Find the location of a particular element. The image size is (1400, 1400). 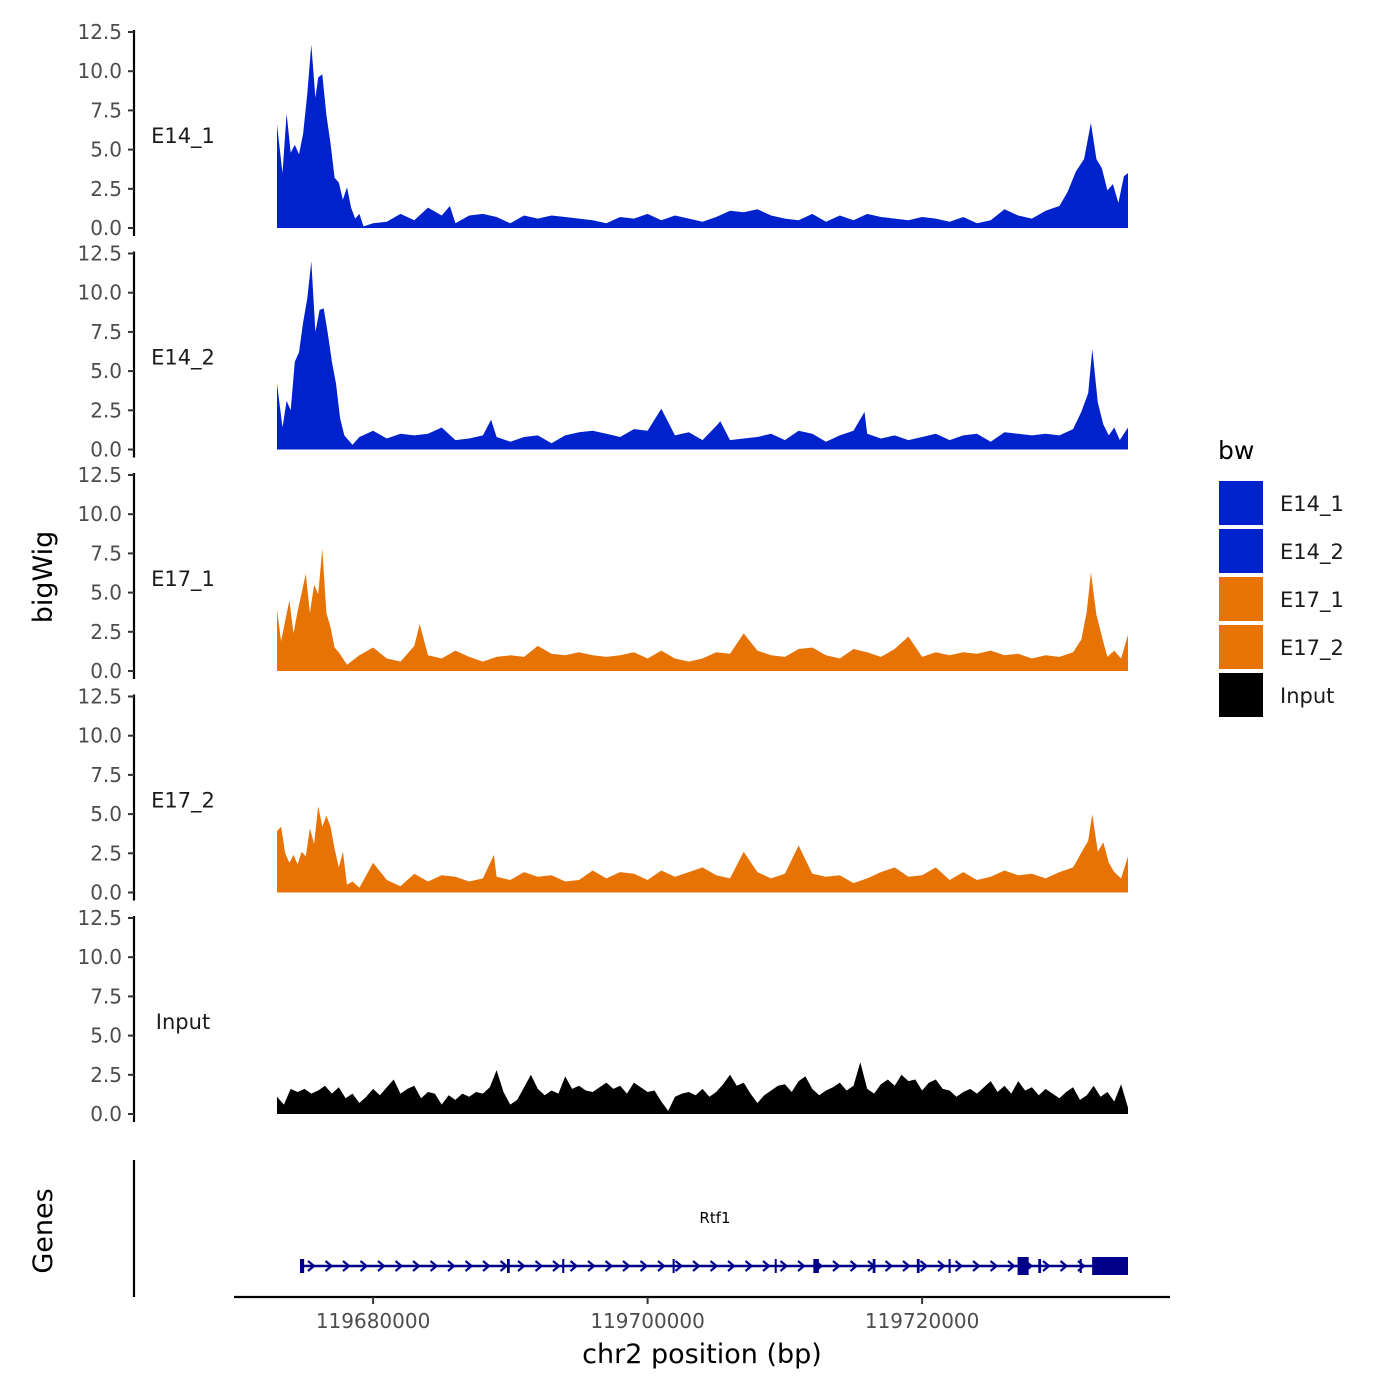

track-label: E17_2 is located at coordinates (183, 801).